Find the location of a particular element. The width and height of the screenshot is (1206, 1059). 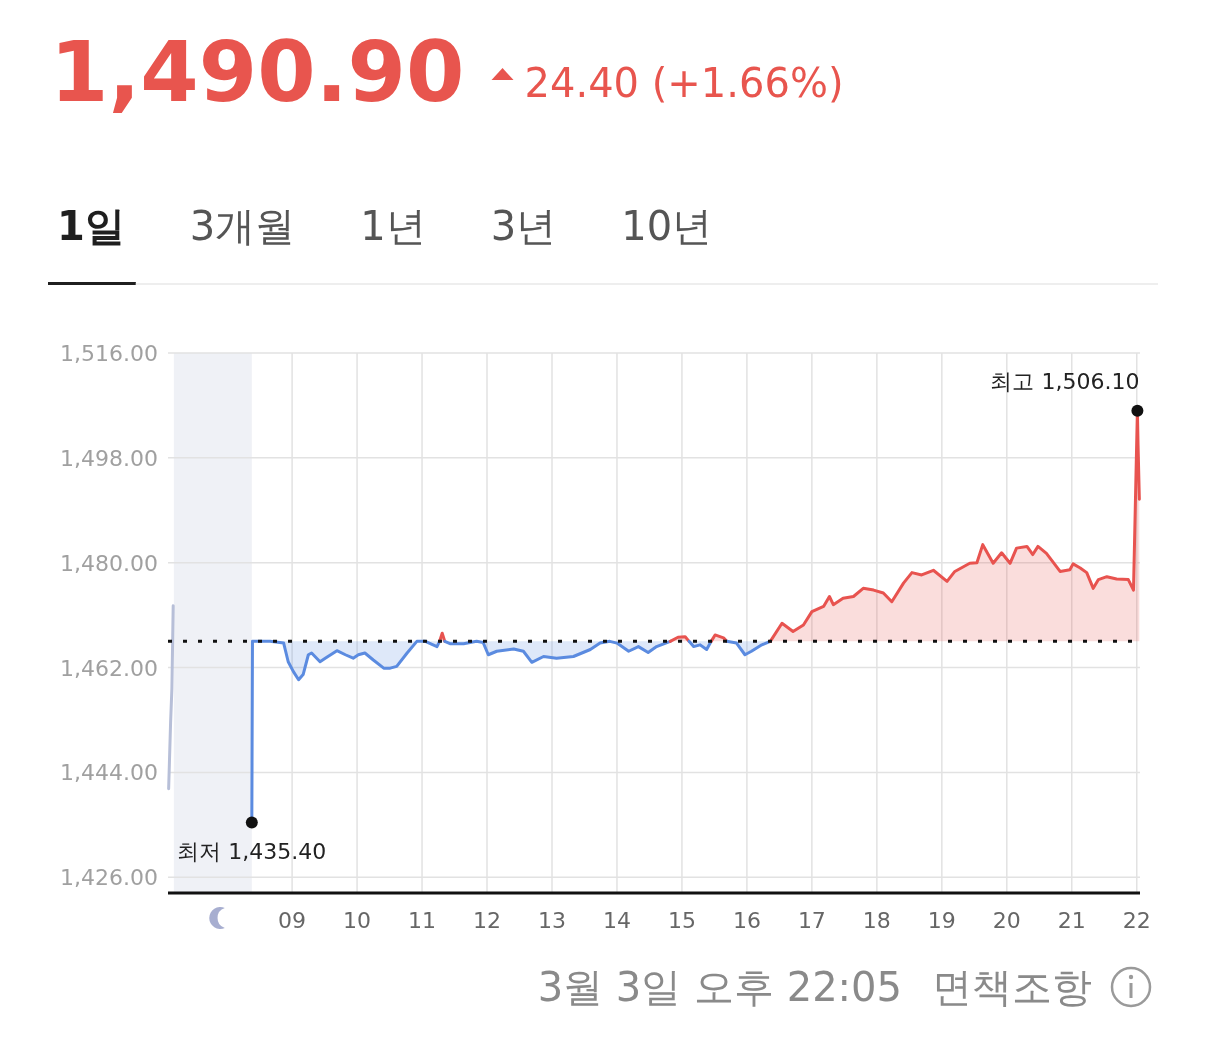

y-tick-label: 1,462.00 is located at coordinates (109, 668).